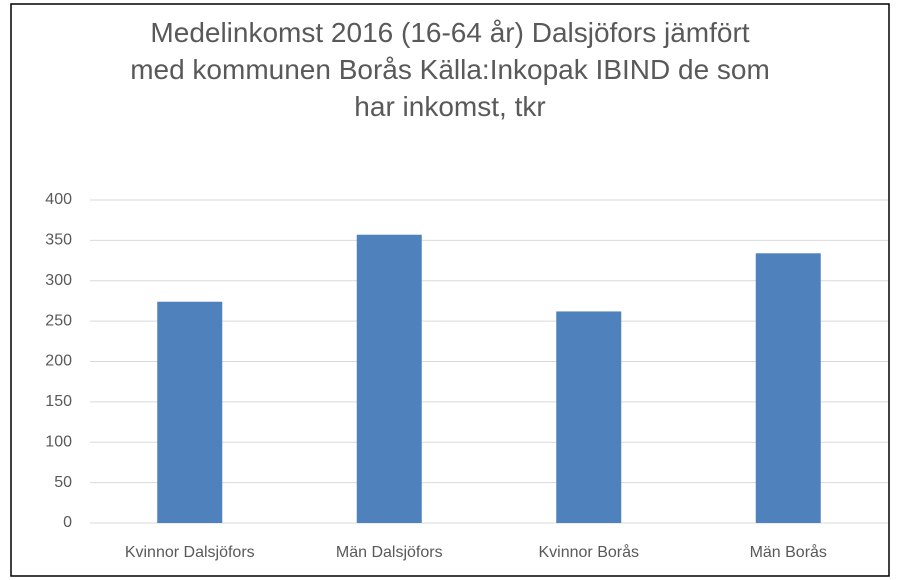 The image size is (900, 580). What do you see at coordinates (63, 482) in the screenshot?
I see `y-tick-label: 50` at bounding box center [63, 482].